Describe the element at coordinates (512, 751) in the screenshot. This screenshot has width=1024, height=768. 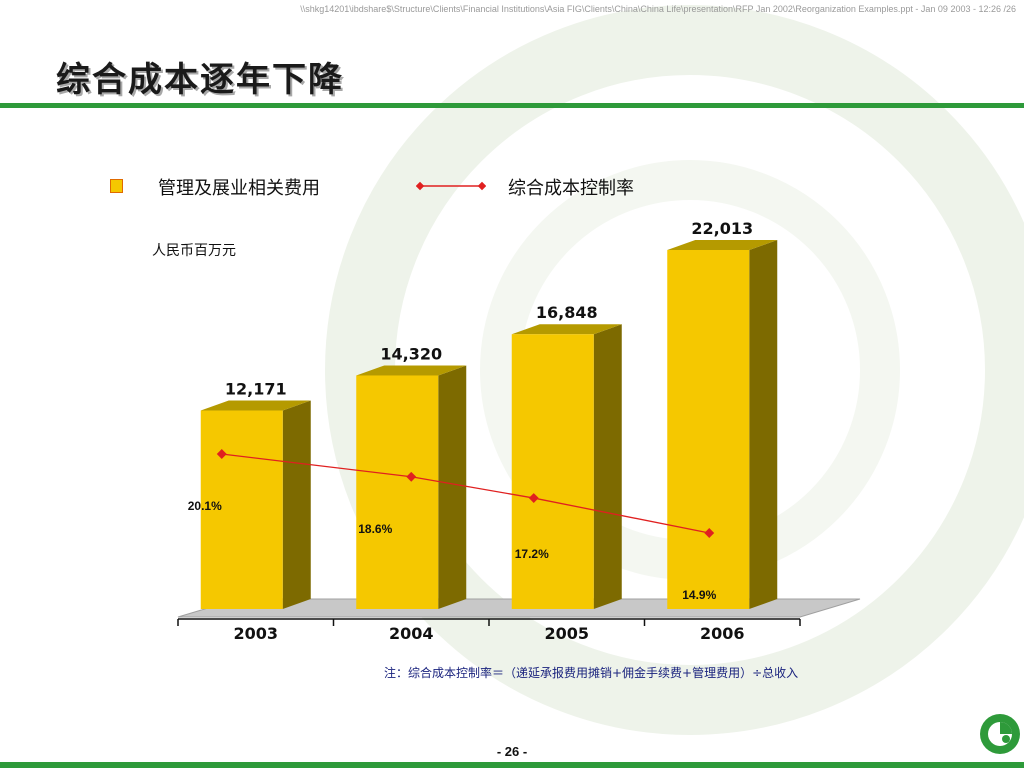
I see `page-number: - 26 -` at that location.